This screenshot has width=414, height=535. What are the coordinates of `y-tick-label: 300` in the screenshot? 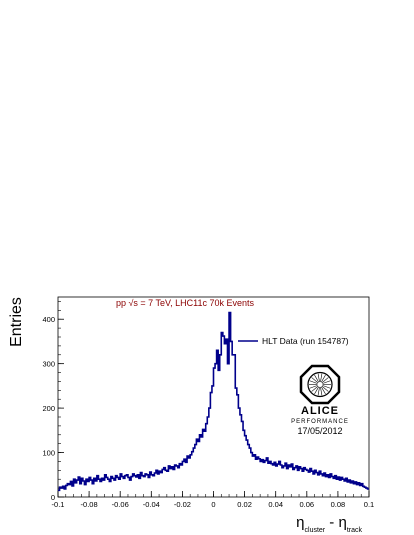 It's located at (48, 364).